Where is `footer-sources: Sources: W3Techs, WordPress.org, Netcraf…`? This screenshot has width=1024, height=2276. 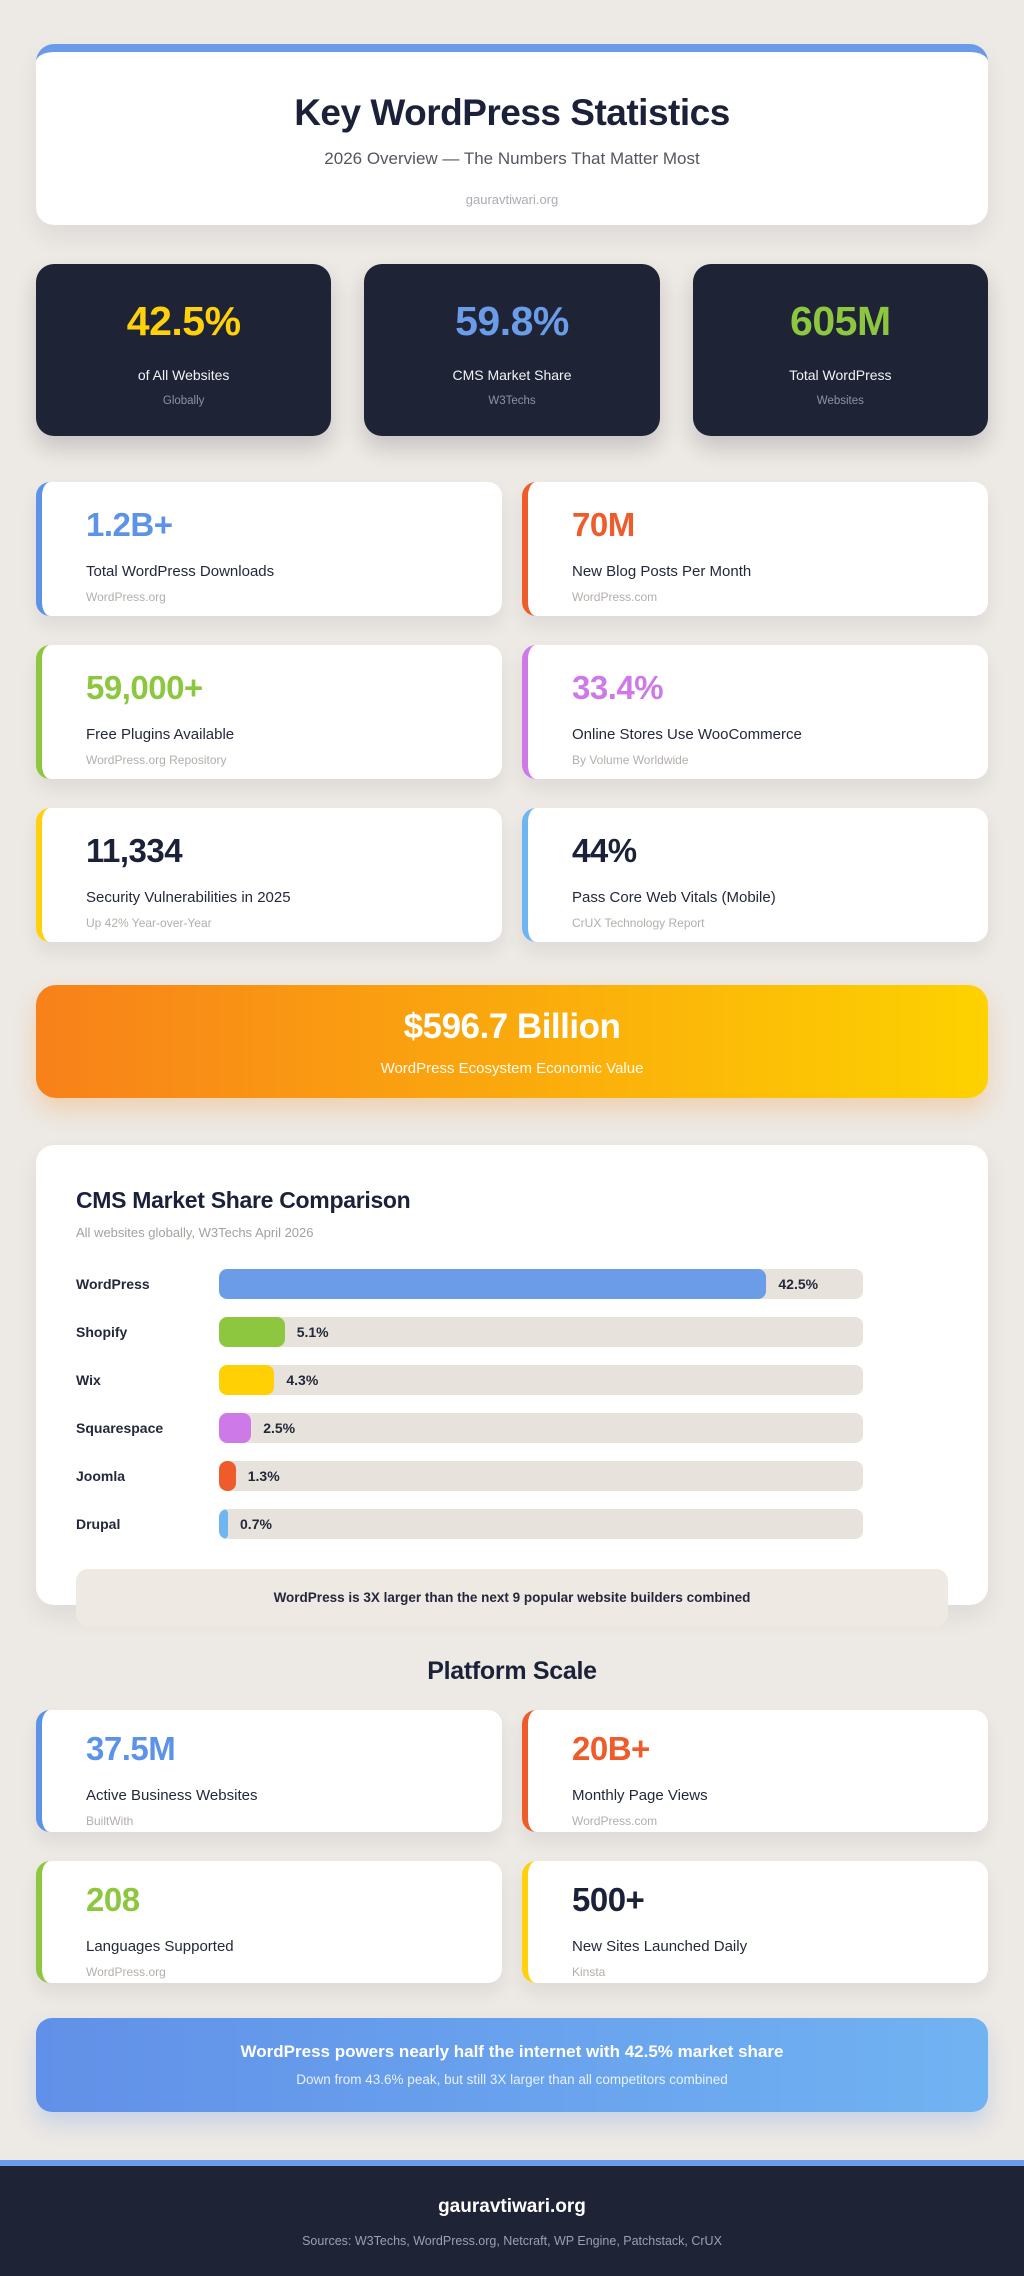
footer-sources: Sources: W3Techs, WordPress.org, Netcraf… is located at coordinates (512, 2241).